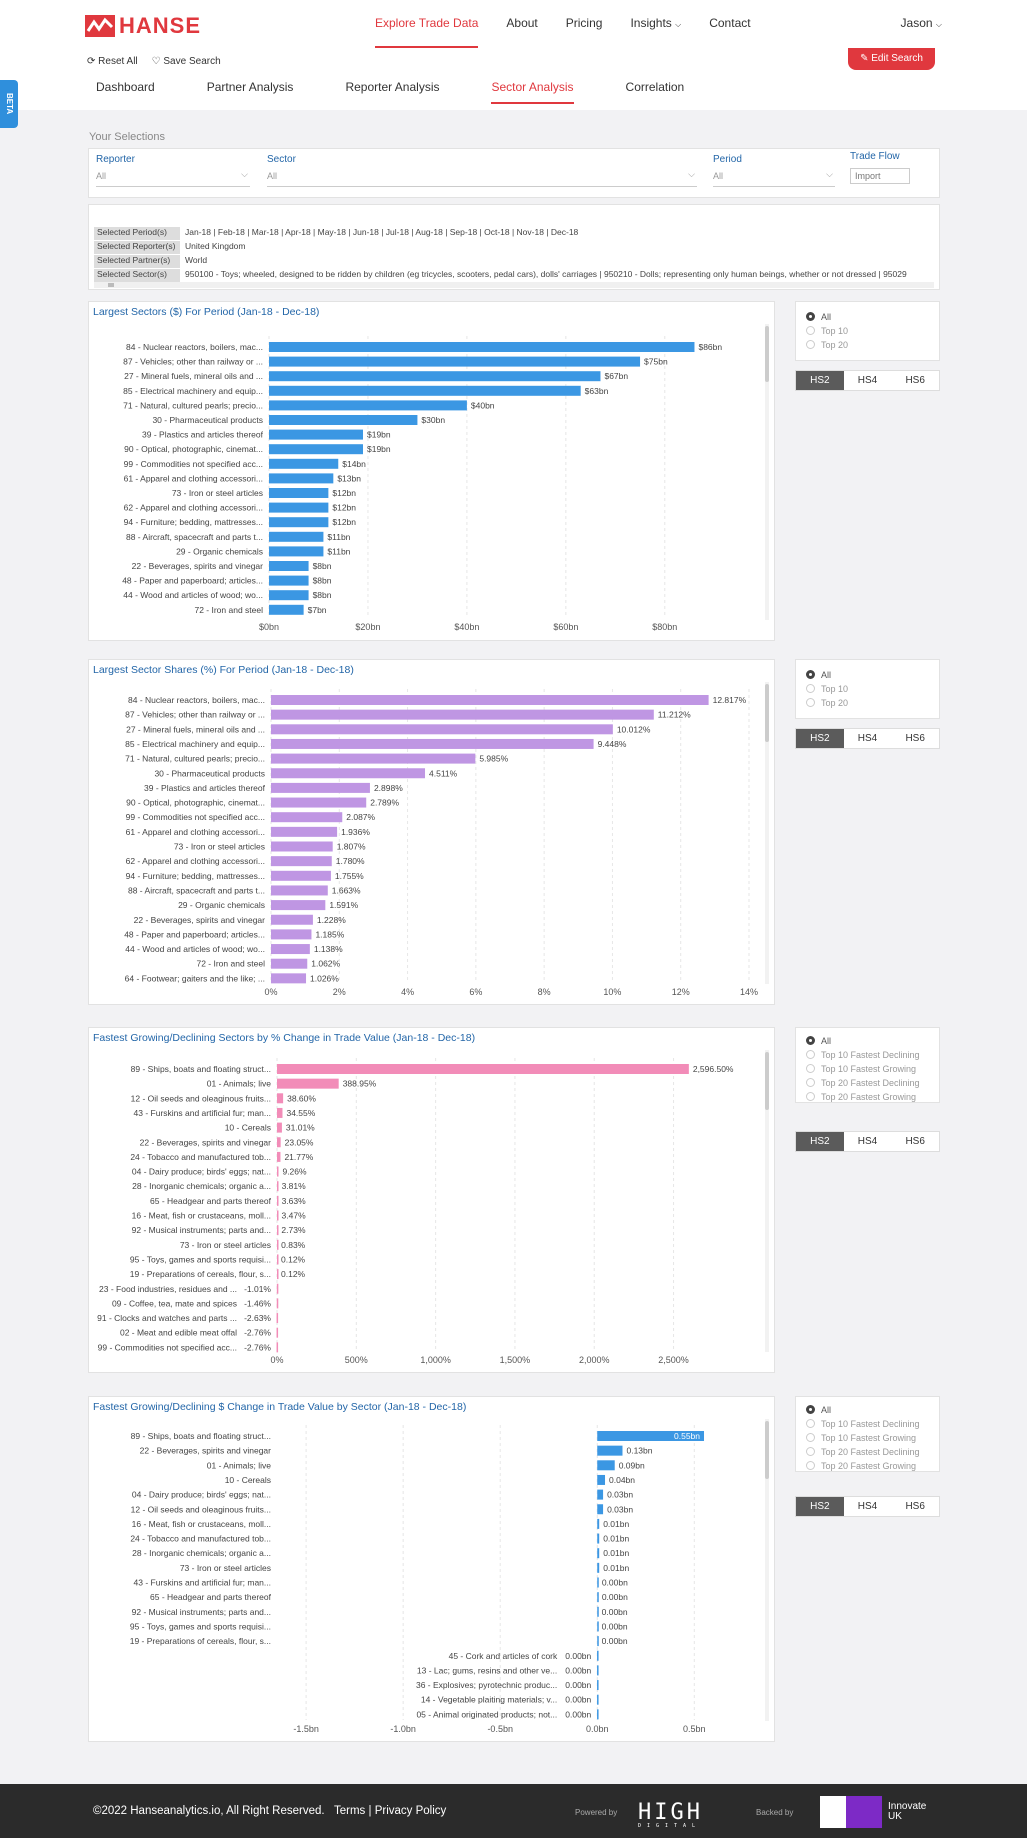 The width and height of the screenshot is (1027, 1838). Describe the element at coordinates (532, 92) in the screenshot. I see `tab-sector-analysis: Sector Analysis` at that location.